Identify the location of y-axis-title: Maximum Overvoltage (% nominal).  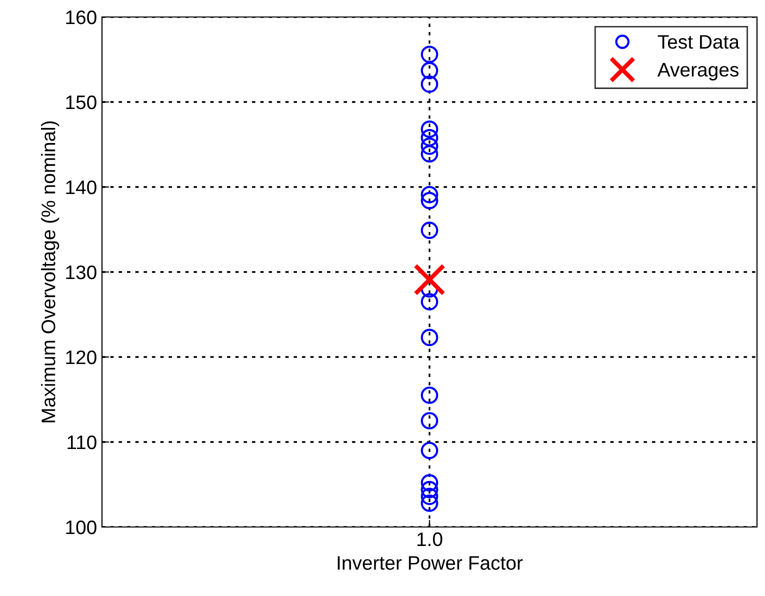
(50, 271).